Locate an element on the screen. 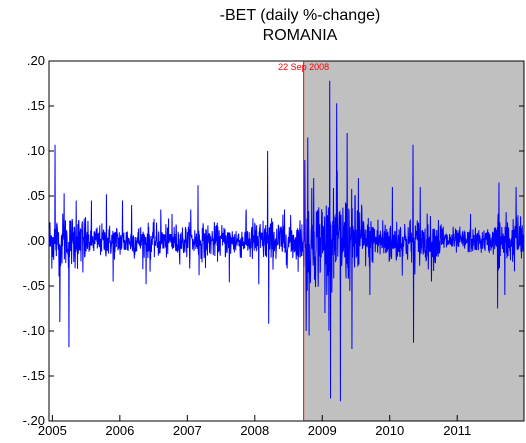 This screenshot has width=526, height=443. annotation-label: 22 Sep 2008 is located at coordinates (303, 67).